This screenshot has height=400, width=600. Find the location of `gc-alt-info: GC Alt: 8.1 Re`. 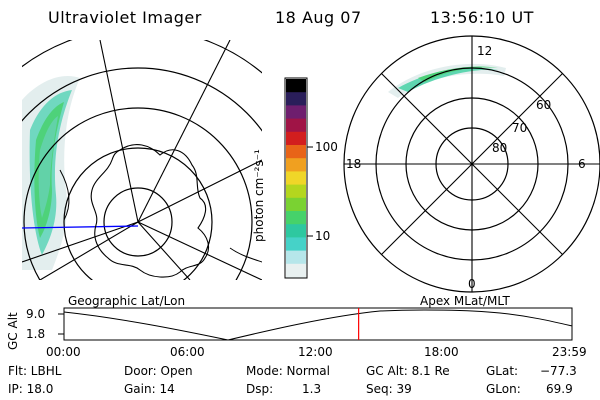

gc-alt-info: GC Alt: 8.1 Re is located at coordinates (408, 371).